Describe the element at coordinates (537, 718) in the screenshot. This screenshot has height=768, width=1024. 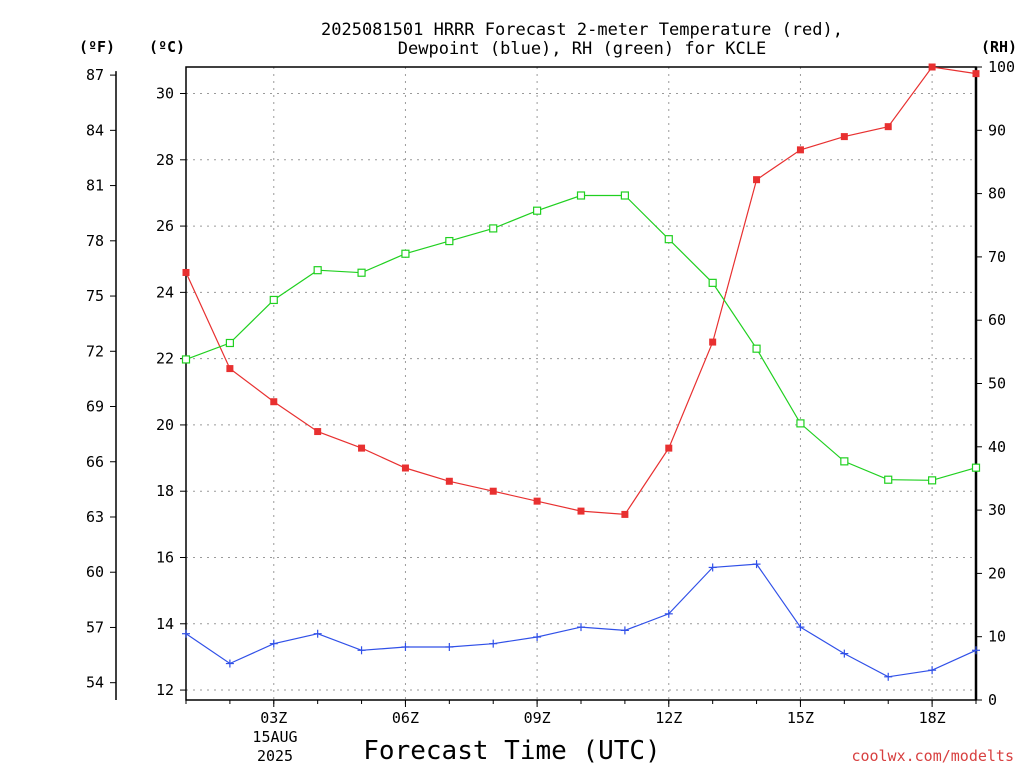
I see `x-tick-label: 09Z` at that location.